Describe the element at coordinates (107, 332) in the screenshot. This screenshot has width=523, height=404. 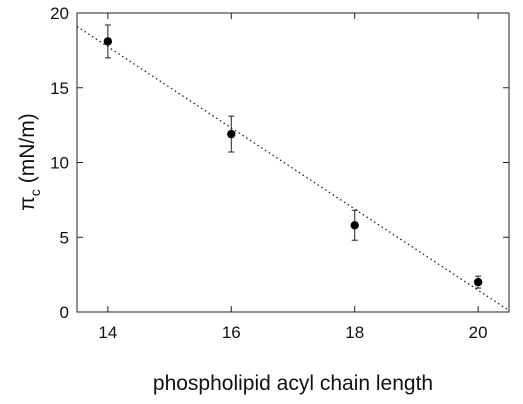
I see `x-tick-label: 14` at that location.